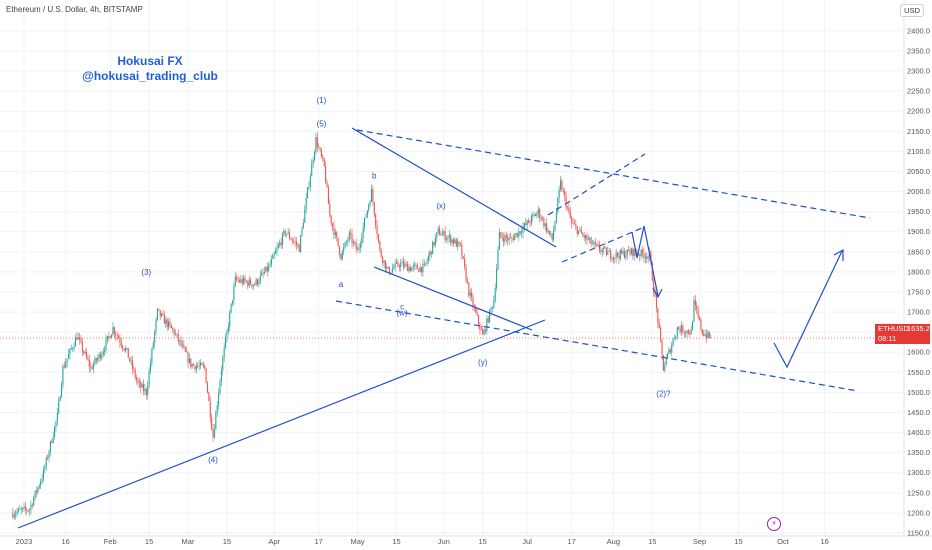 The height and width of the screenshot is (550, 932). Describe the element at coordinates (774, 524) in the screenshot. I see `lightning-icon: ⚡` at that location.